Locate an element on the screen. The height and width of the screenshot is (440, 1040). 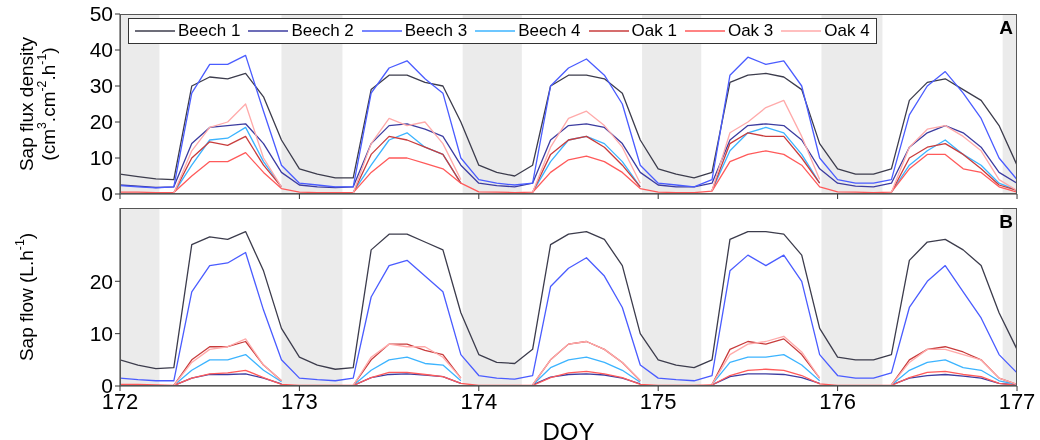
legend-label: Beech 3 is located at coordinates (436, 31).